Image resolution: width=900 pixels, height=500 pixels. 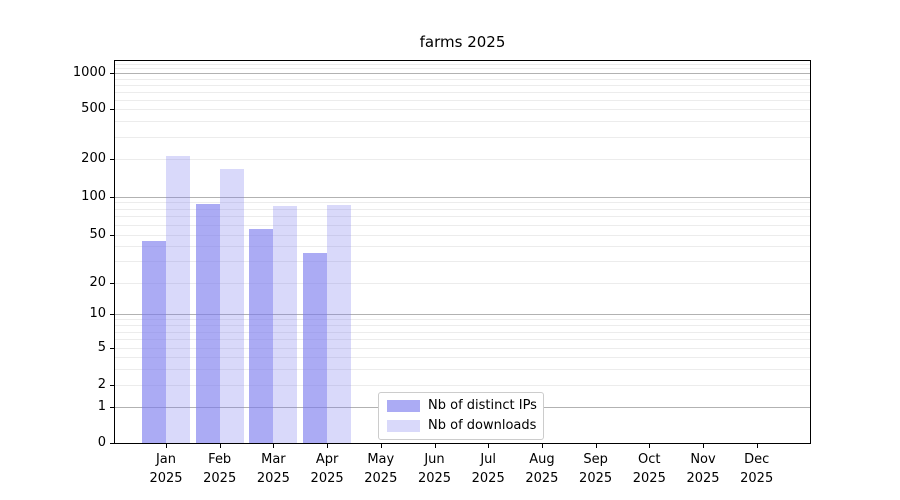 What do you see at coordinates (596, 469) in the screenshot?
I see `x-tick-label-sep: Sep 2025` at bounding box center [596, 469].